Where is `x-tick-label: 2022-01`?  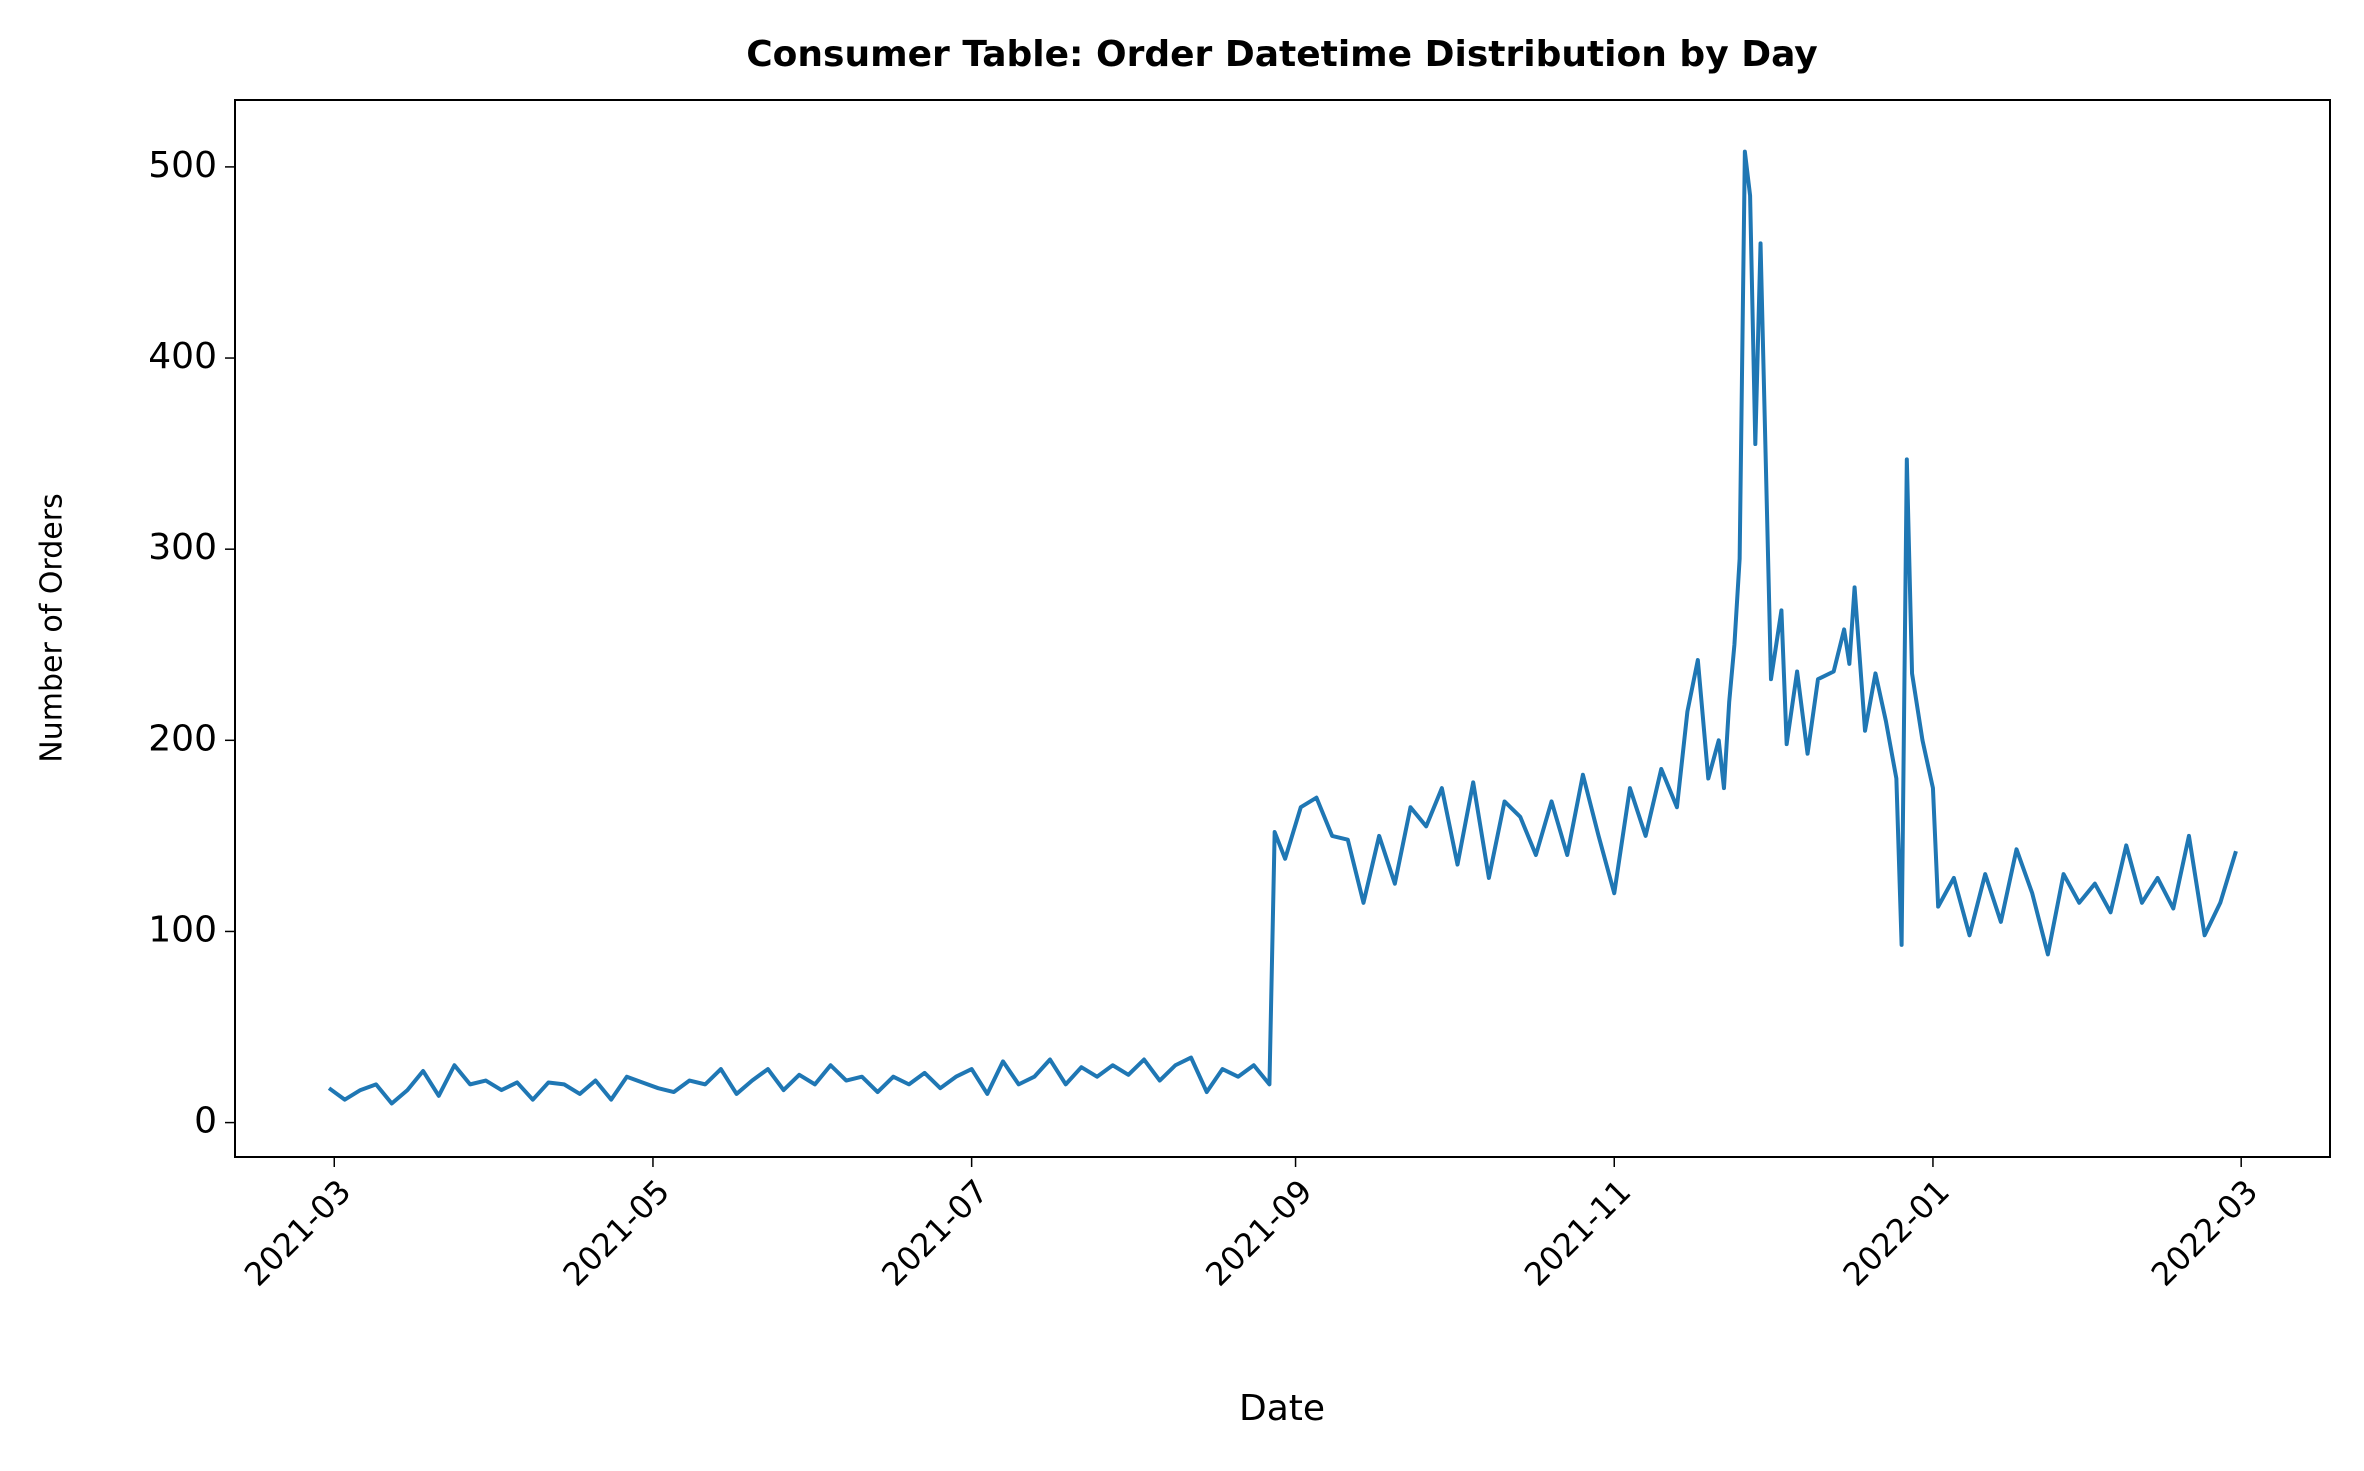
x-tick-label: 2022-01 is located at coordinates (1896, 1232).